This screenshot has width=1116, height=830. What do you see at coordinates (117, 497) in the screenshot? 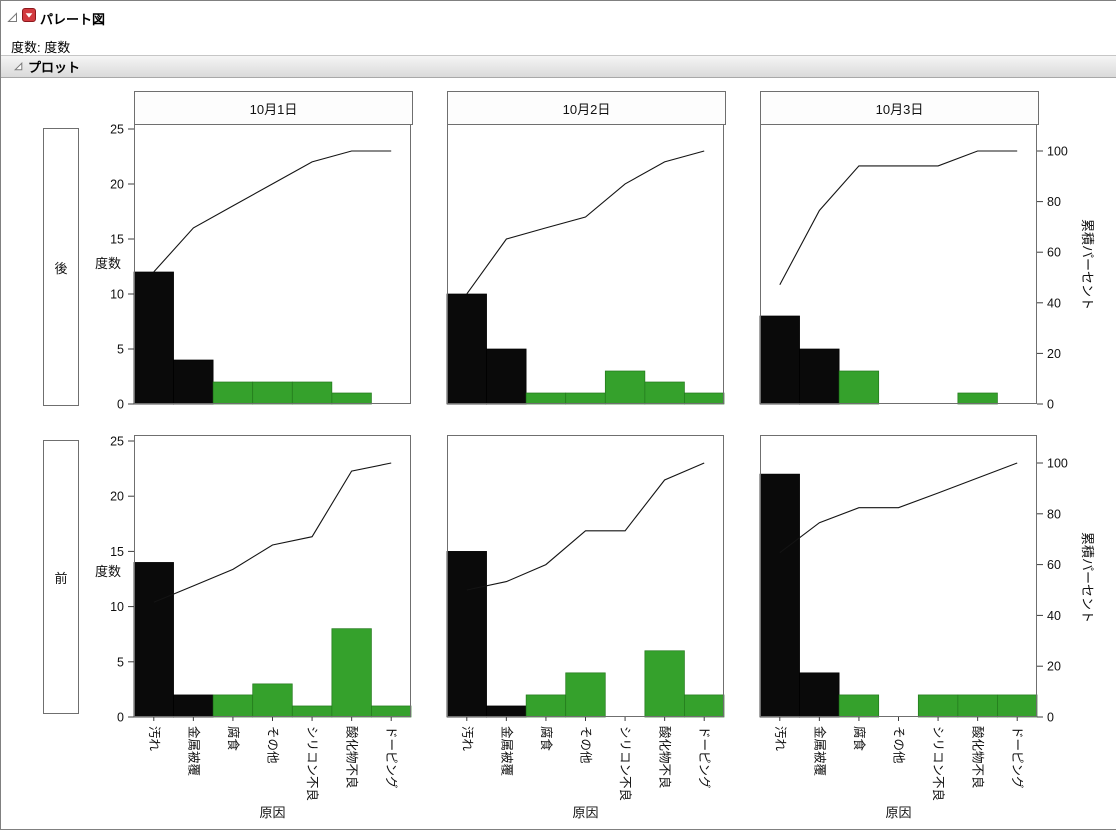
I see `count-tick-label: 20` at bounding box center [117, 497].